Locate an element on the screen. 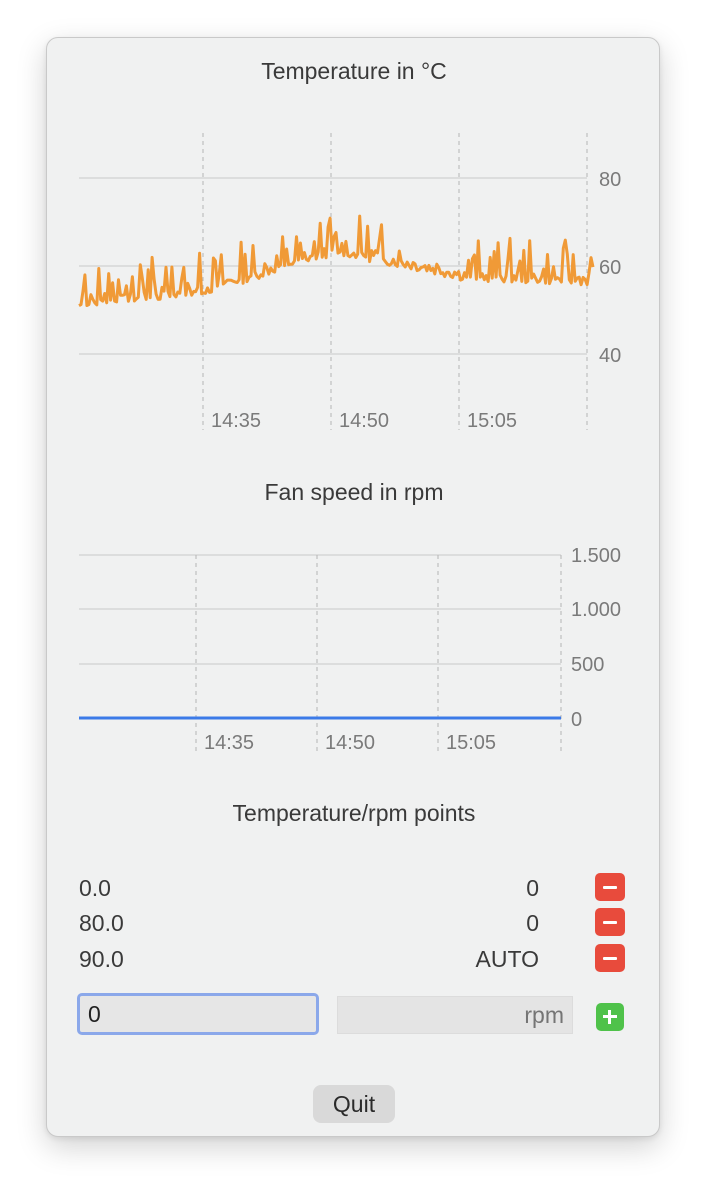  fan-ytick-500: 500 is located at coordinates (587, 665).